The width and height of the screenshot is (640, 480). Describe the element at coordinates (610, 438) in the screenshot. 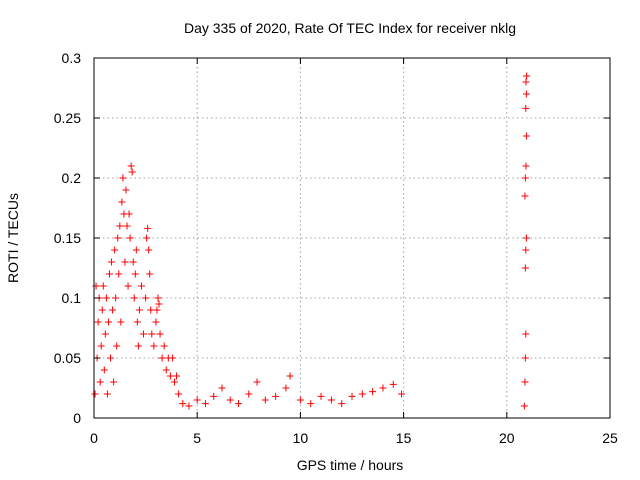

I see `x-tick-label: 25` at that location.